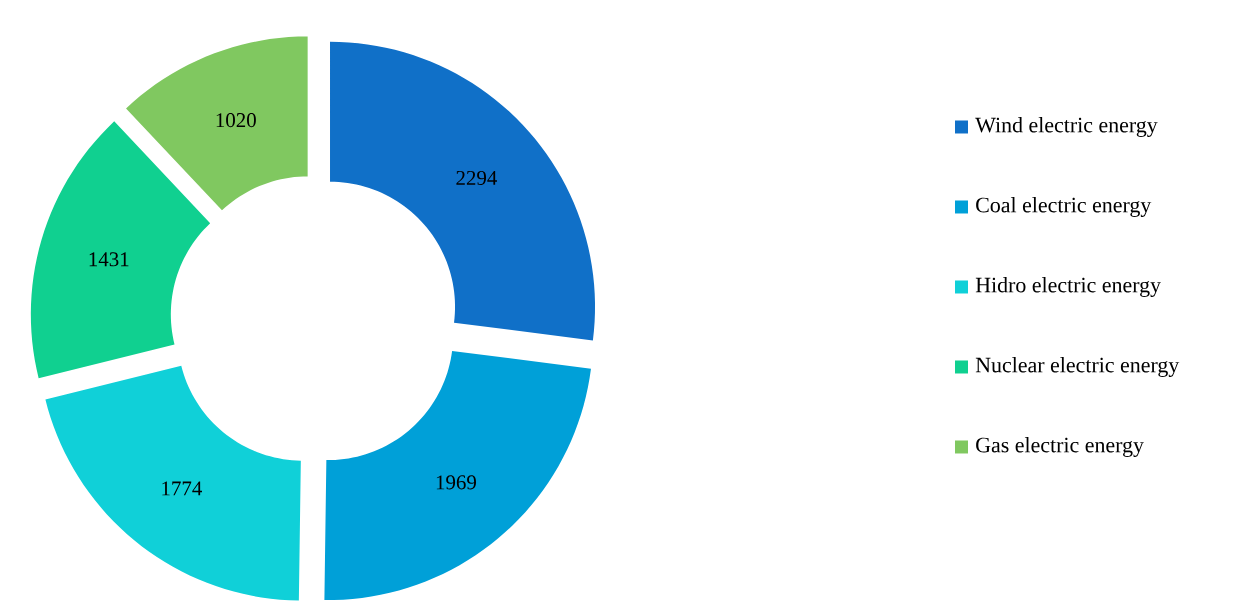 The image size is (1247, 606). Describe the element at coordinates (1064, 207) in the screenshot. I see `legend-label: Coal electric energy` at that location.